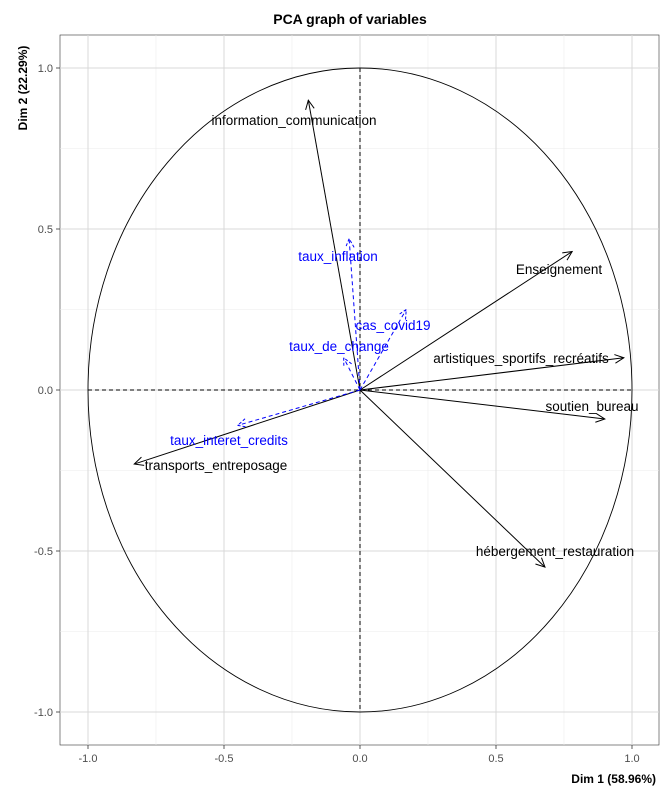  I want to click on arrow-artistiques_sportifs_recréatifs-shaft, so click(491, 374).